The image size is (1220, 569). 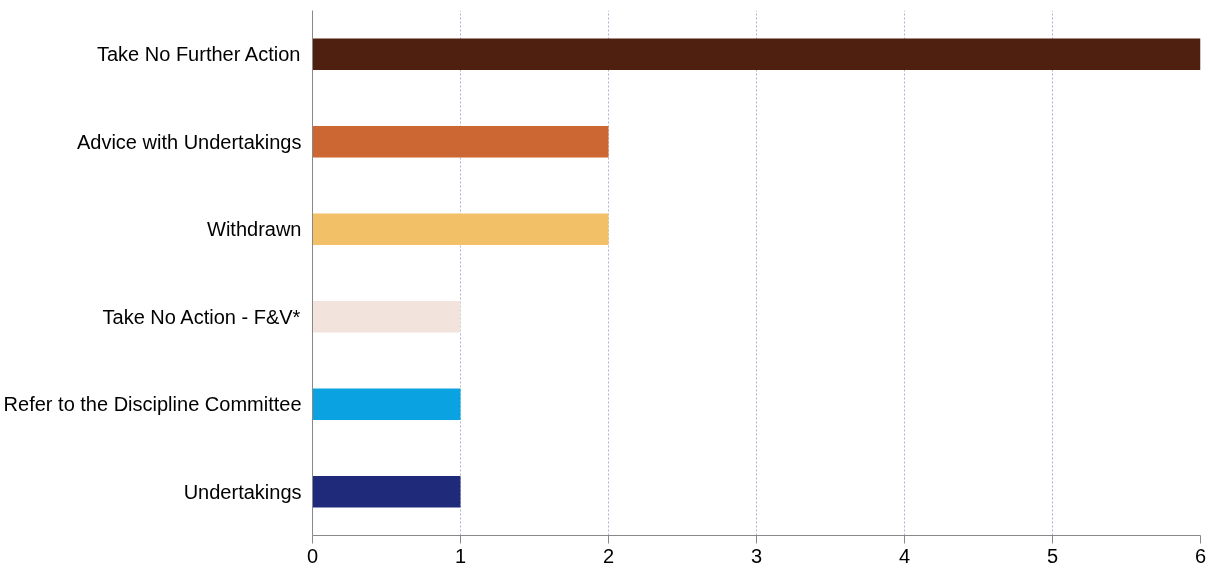 I want to click on y-tick-label: Undertakings, so click(x=242, y=491).